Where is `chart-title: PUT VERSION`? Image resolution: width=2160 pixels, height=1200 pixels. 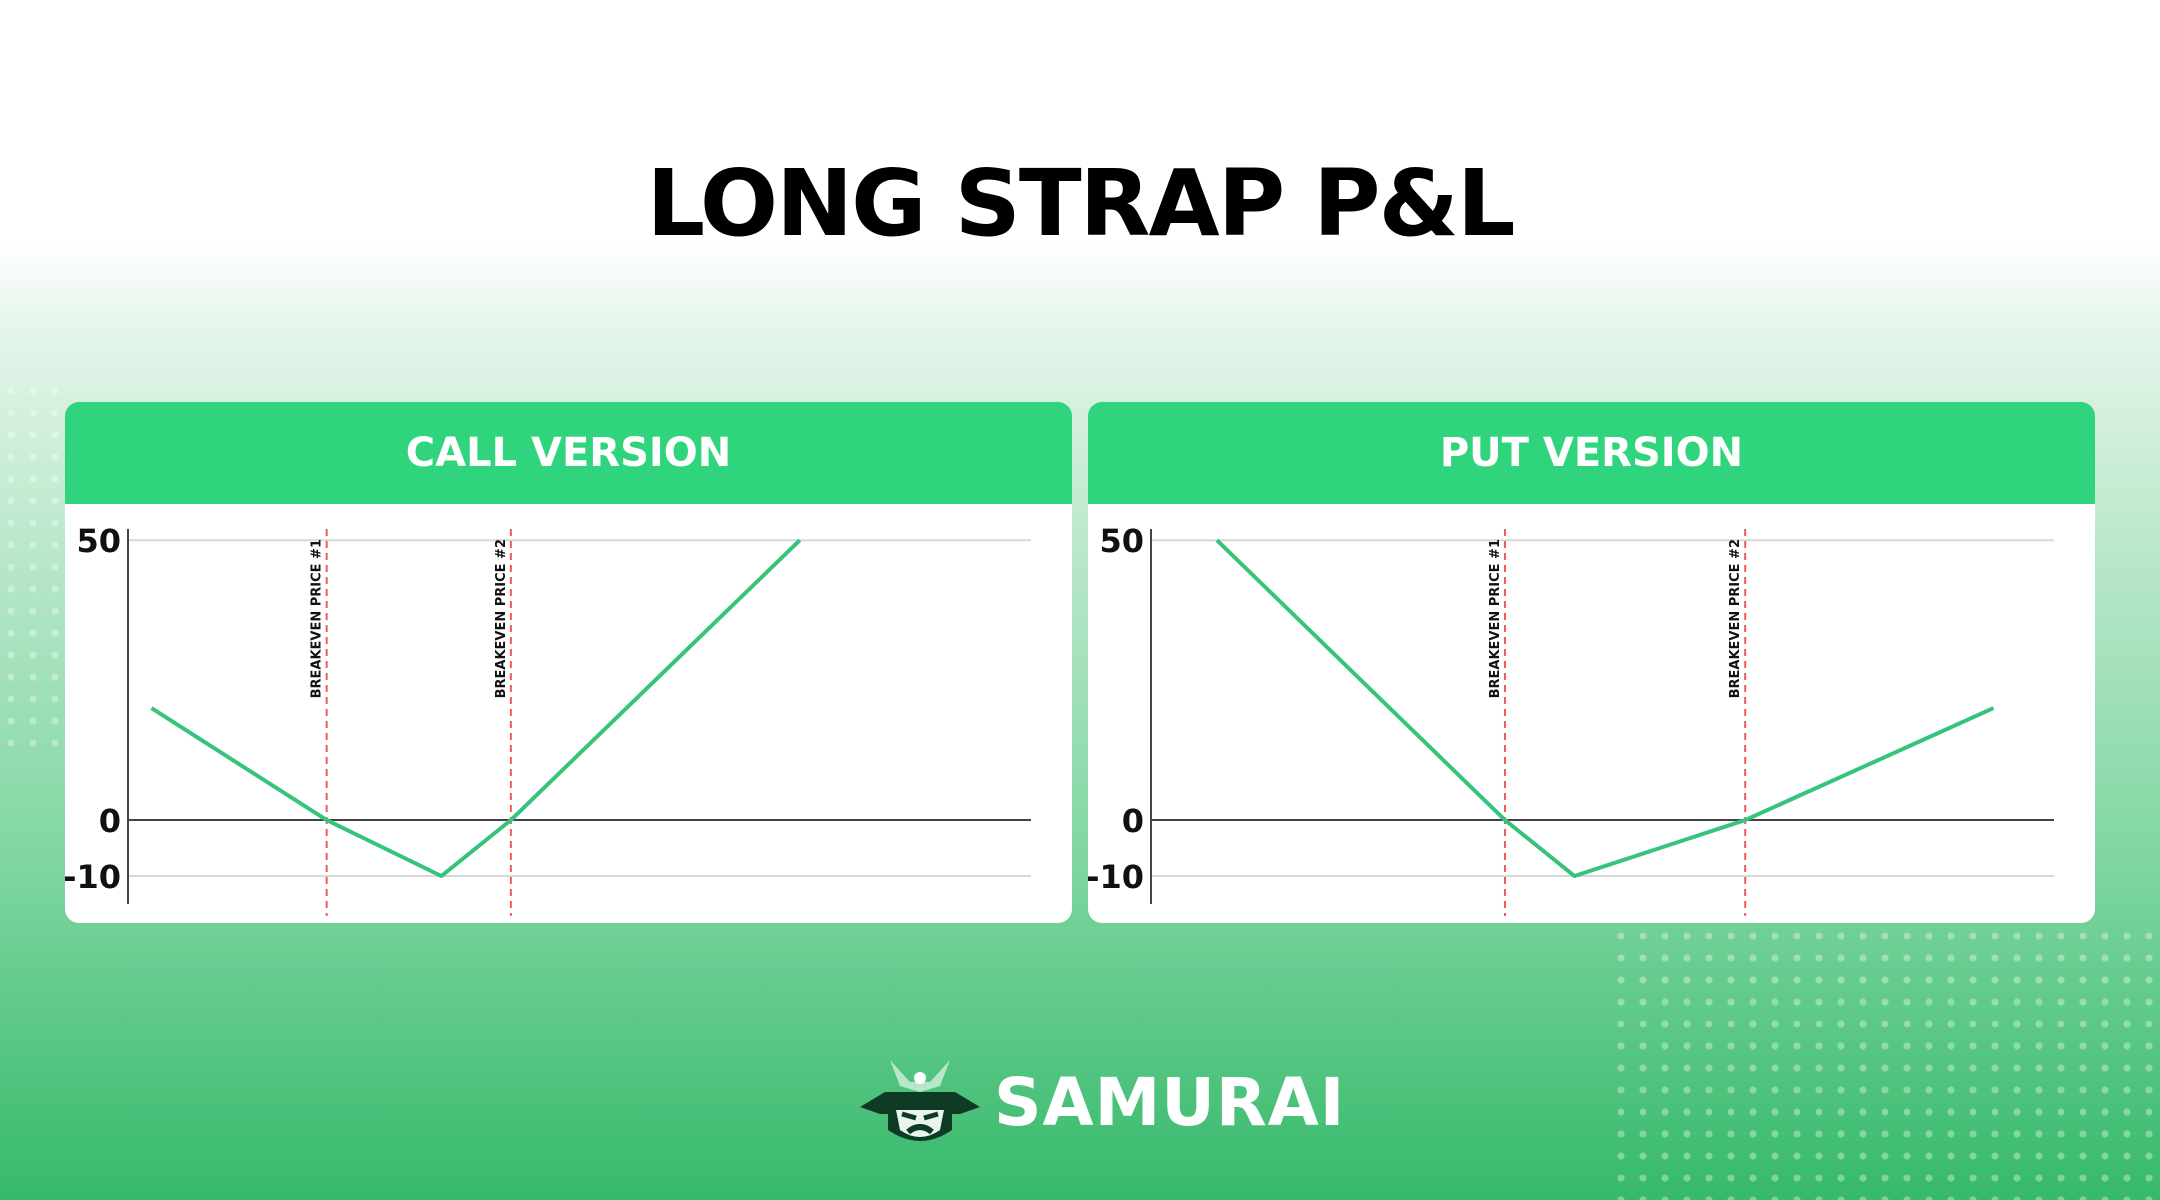
chart-title: PUT VERSION is located at coordinates (1591, 453).